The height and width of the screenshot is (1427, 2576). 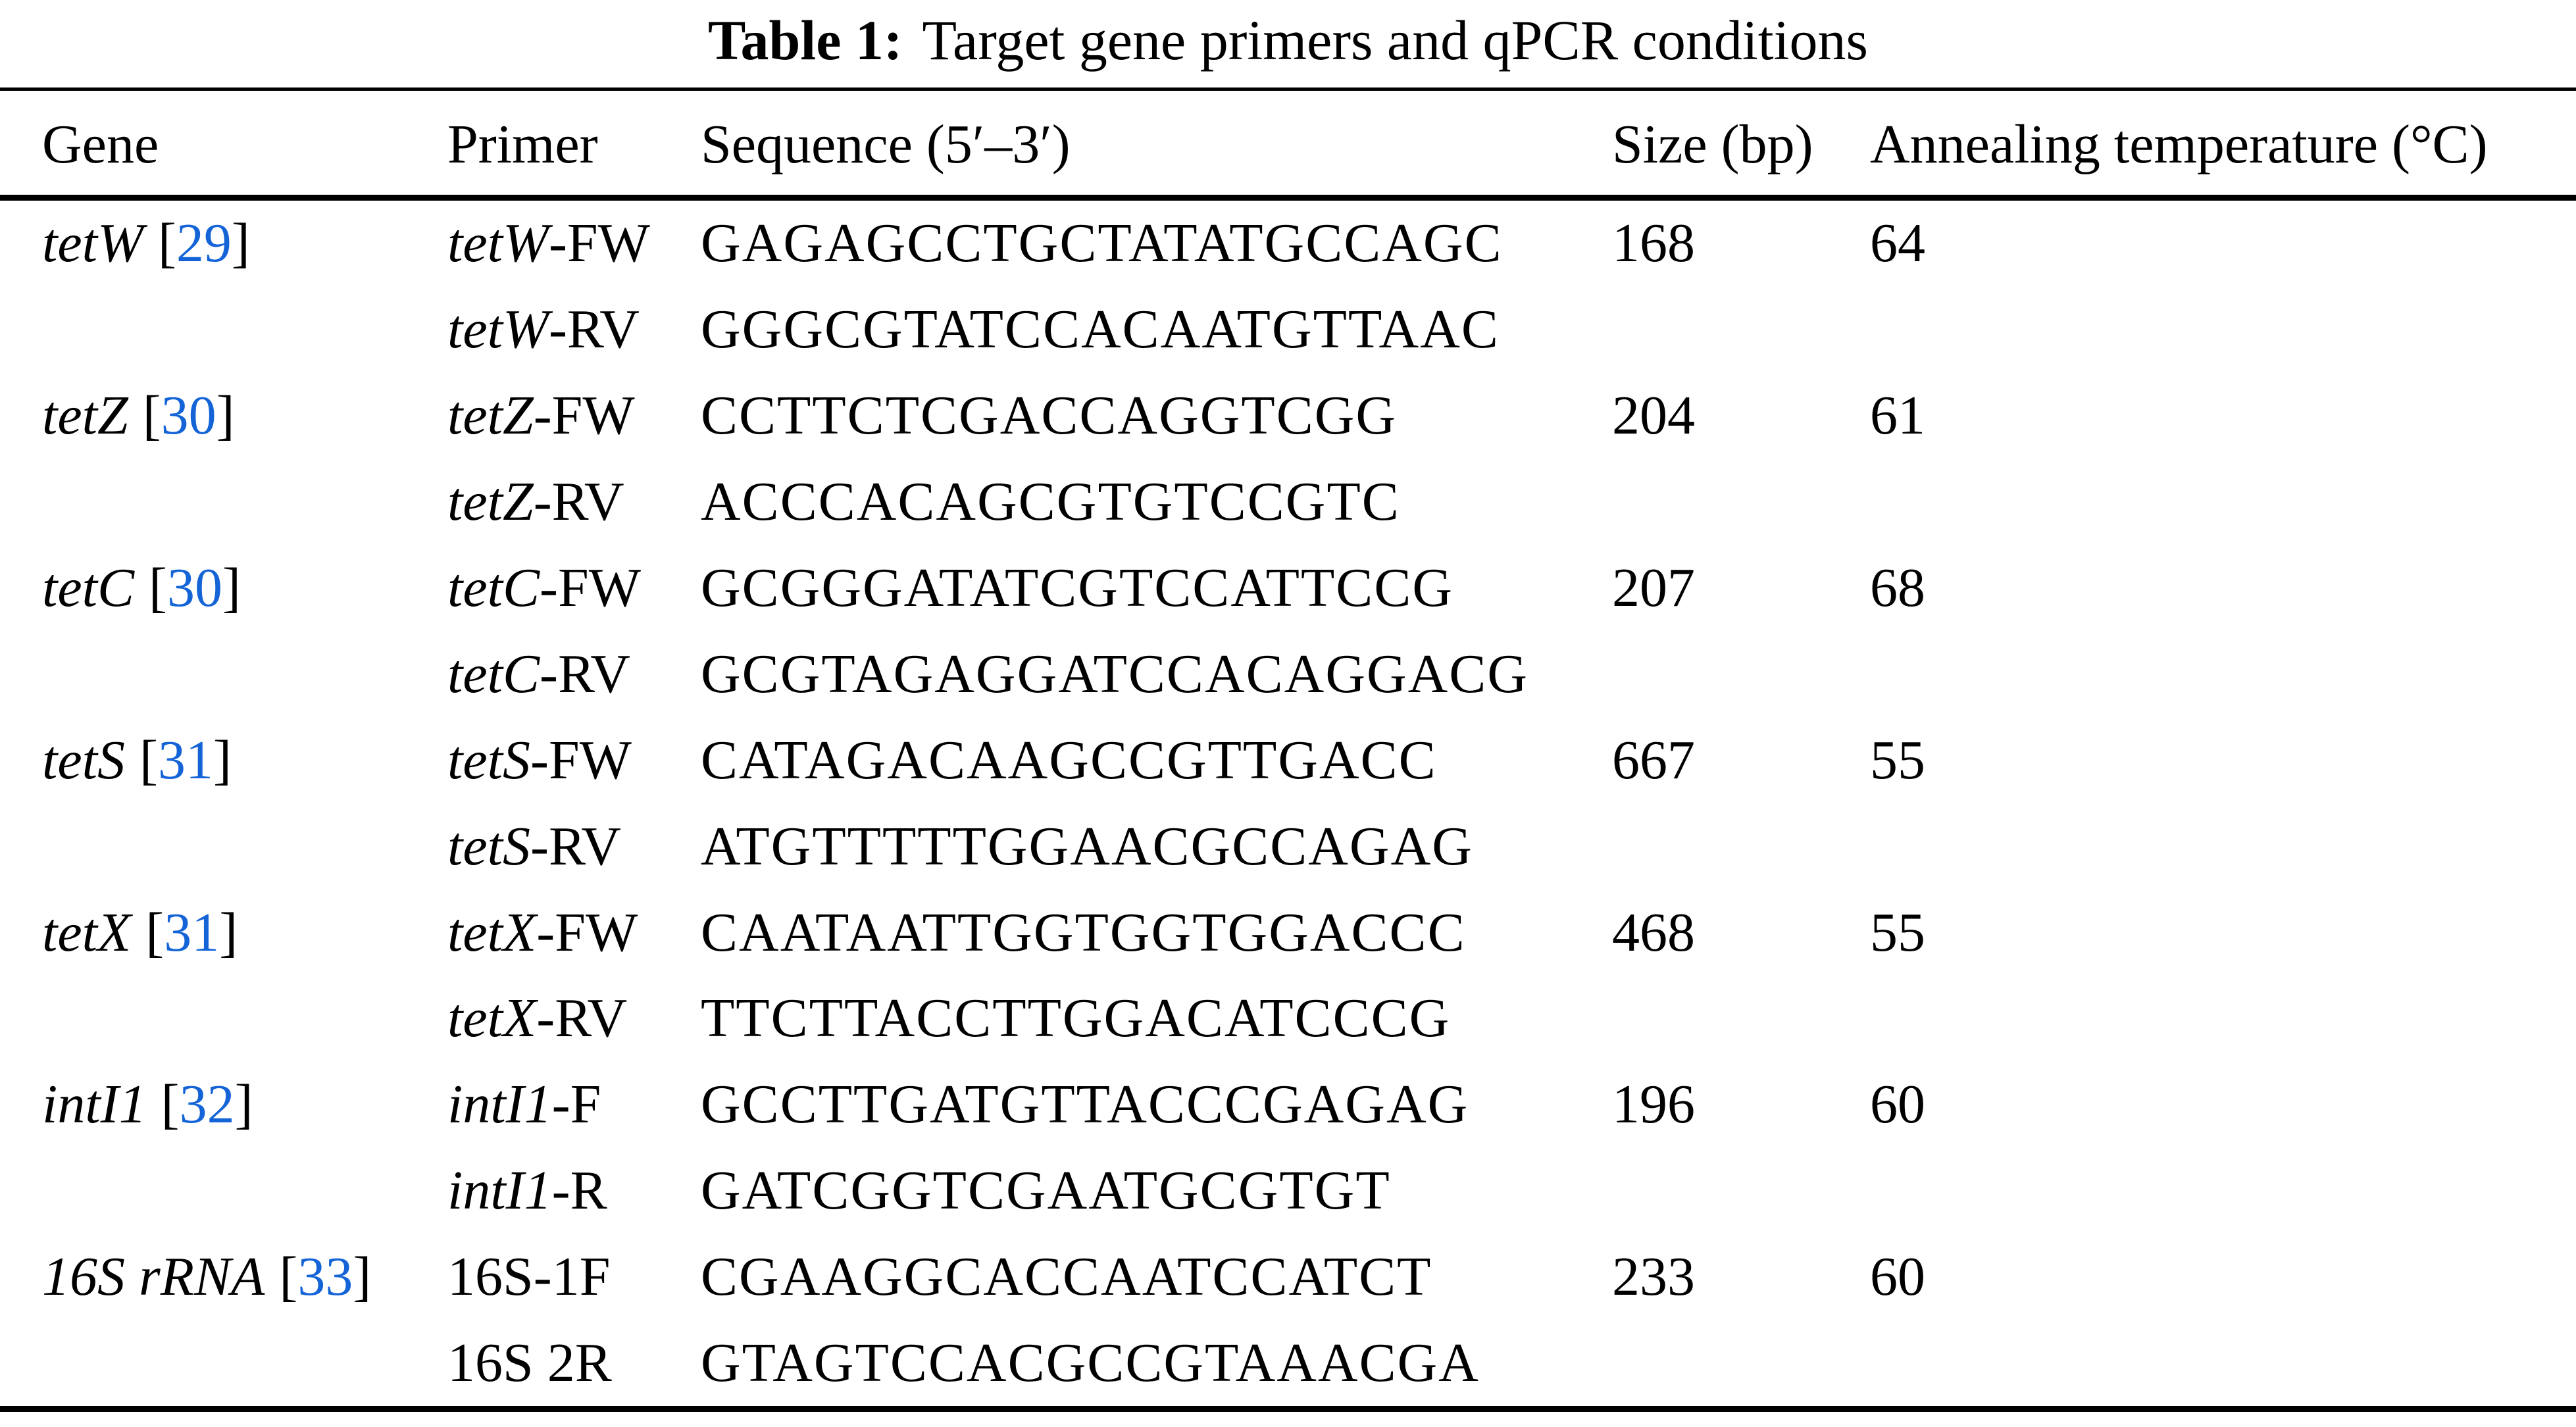 I want to click on primer-cell: tetC-FW, so click(x=574, y=588).